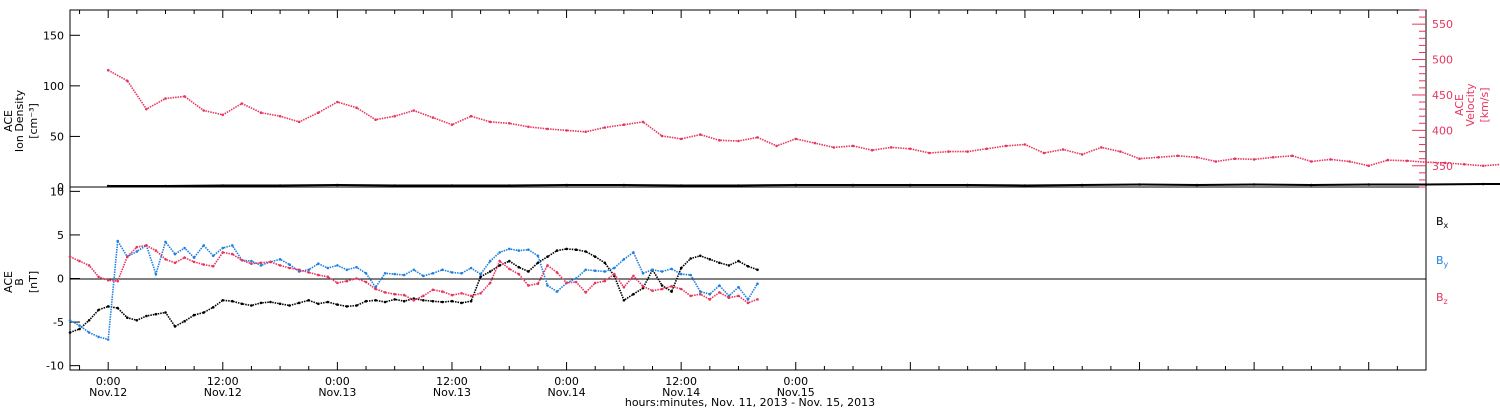 The width and height of the screenshot is (1500, 410). I want to click on b-tick-label: 0, so click(60, 279).